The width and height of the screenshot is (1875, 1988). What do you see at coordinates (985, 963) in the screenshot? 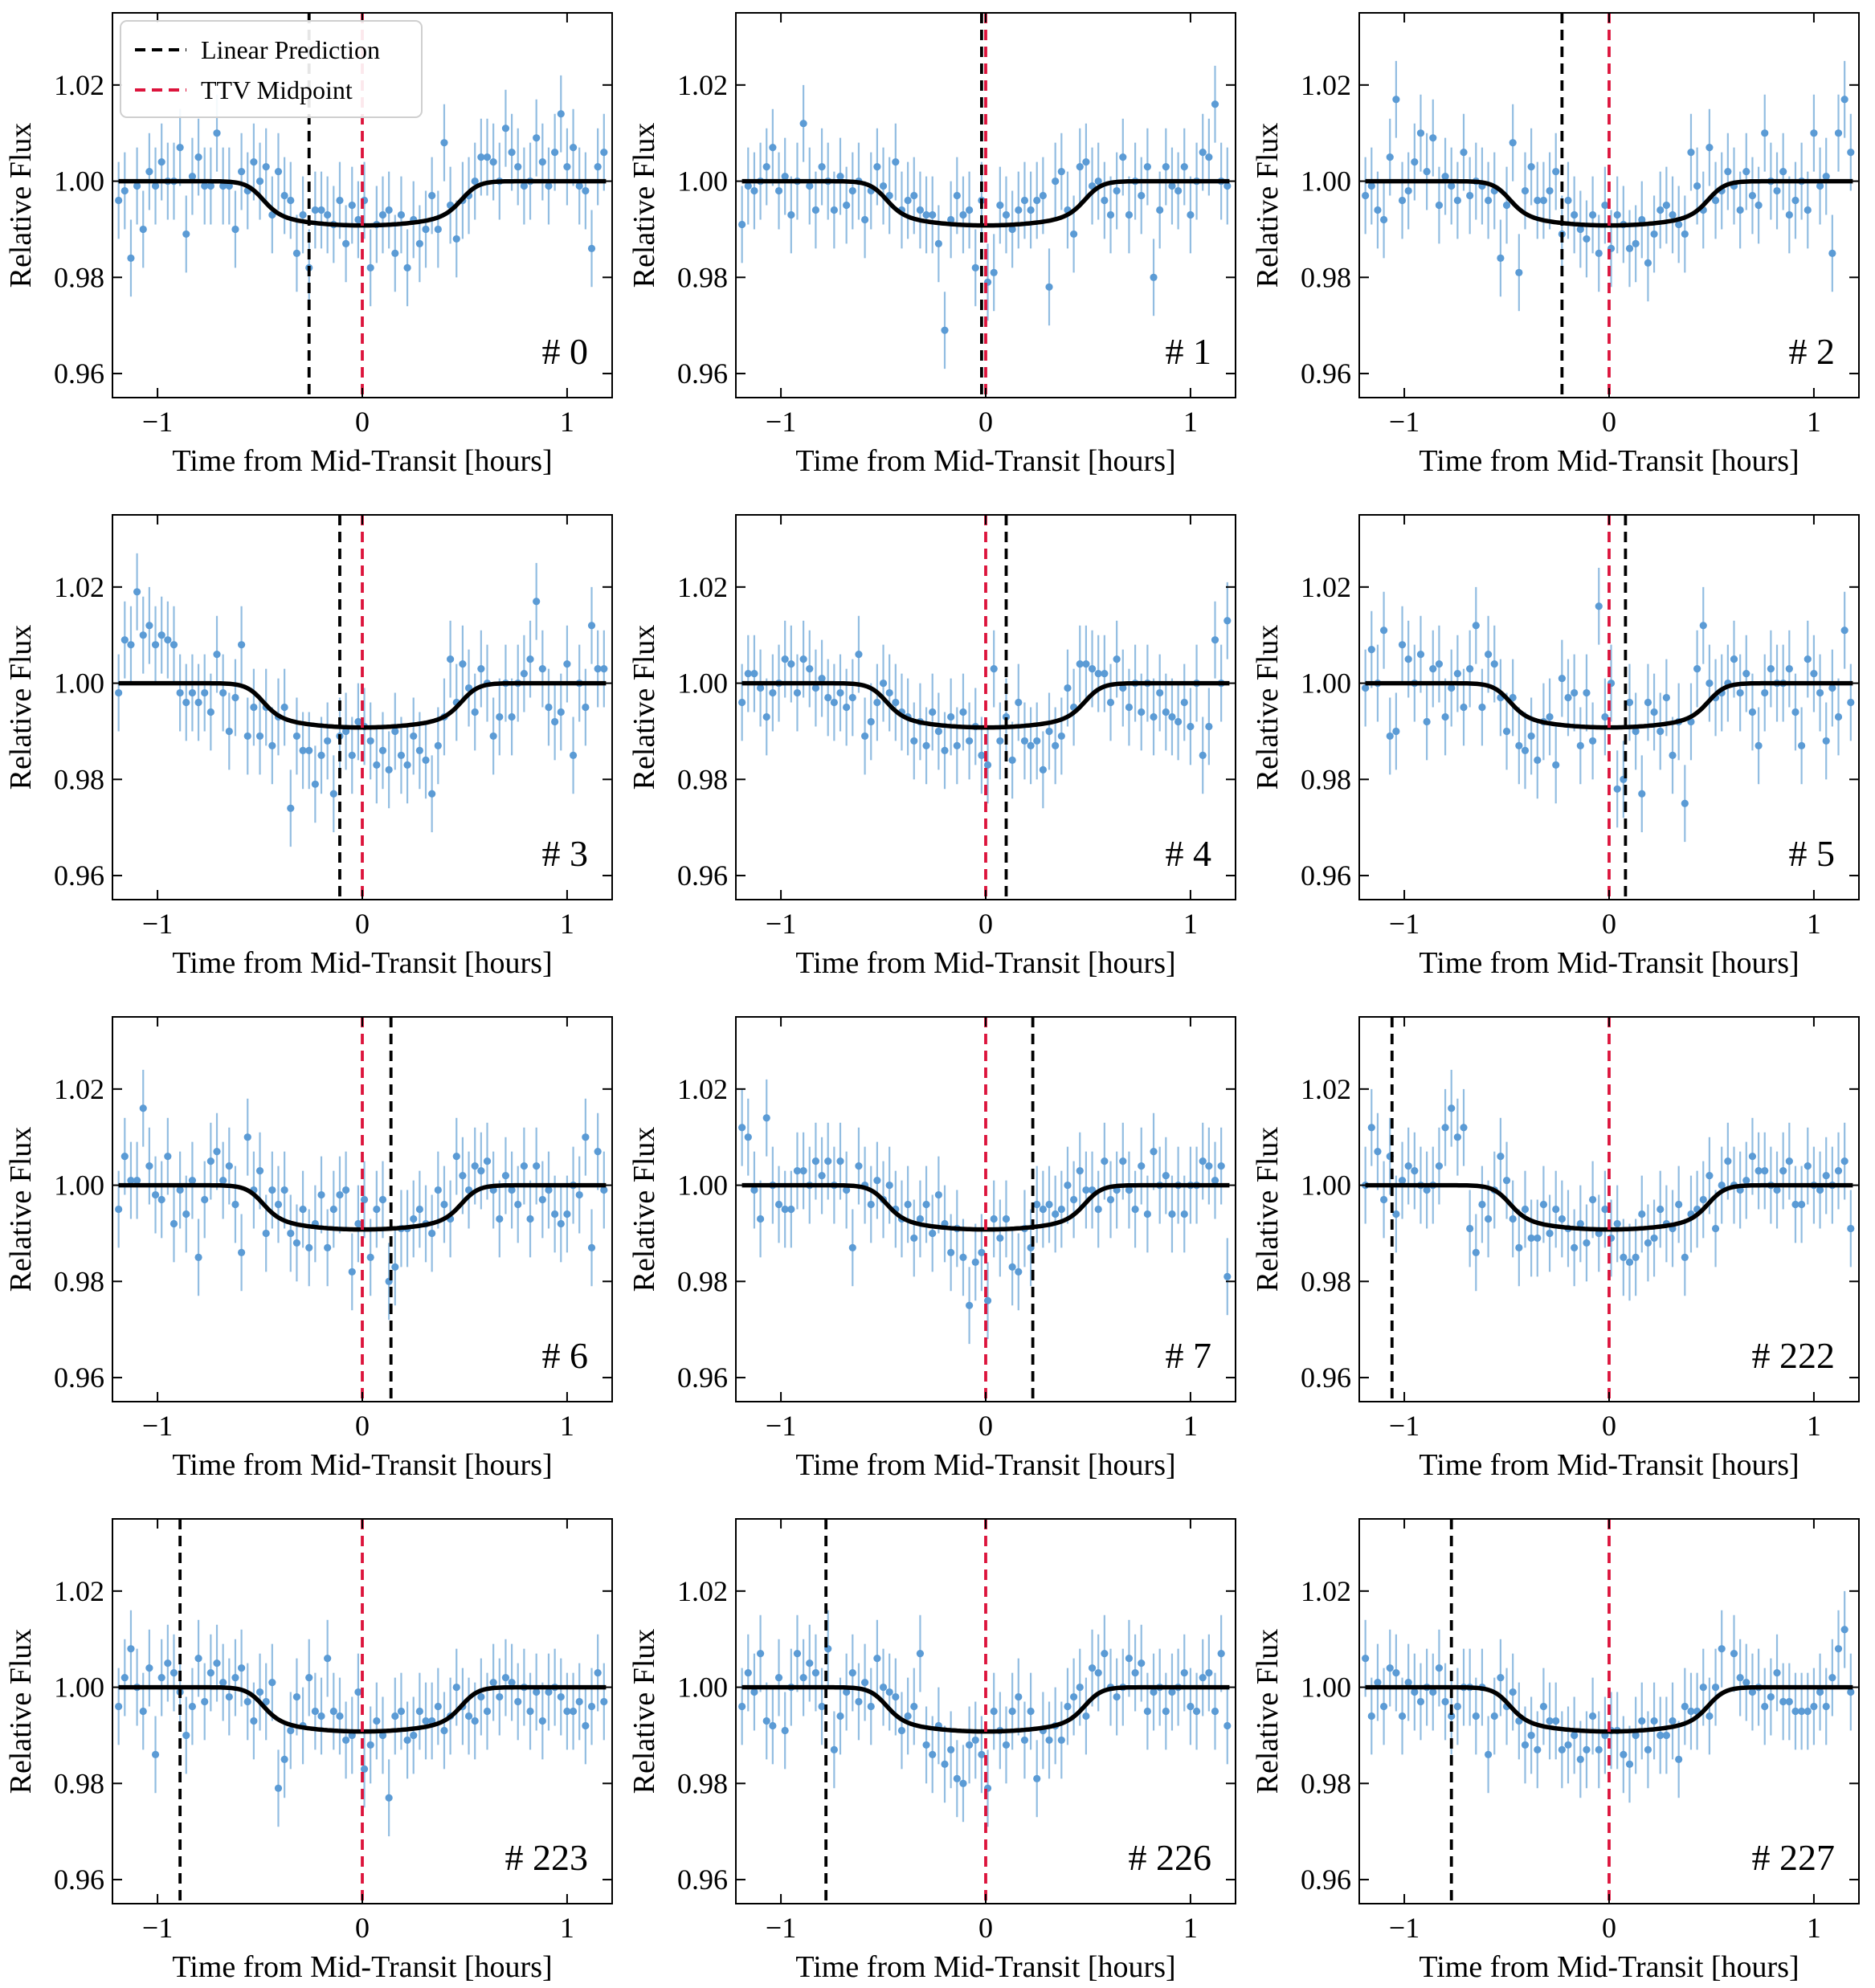
I see `x-axis-label: Time from Mid-Transit [hours]` at bounding box center [985, 963].